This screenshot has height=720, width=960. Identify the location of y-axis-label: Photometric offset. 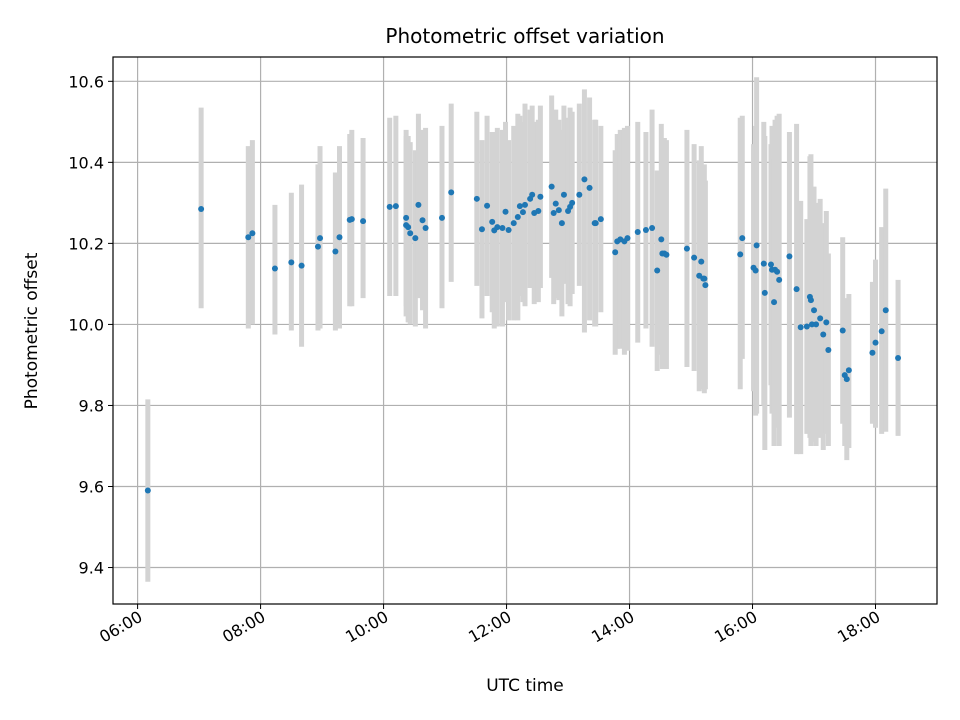
(32, 330).